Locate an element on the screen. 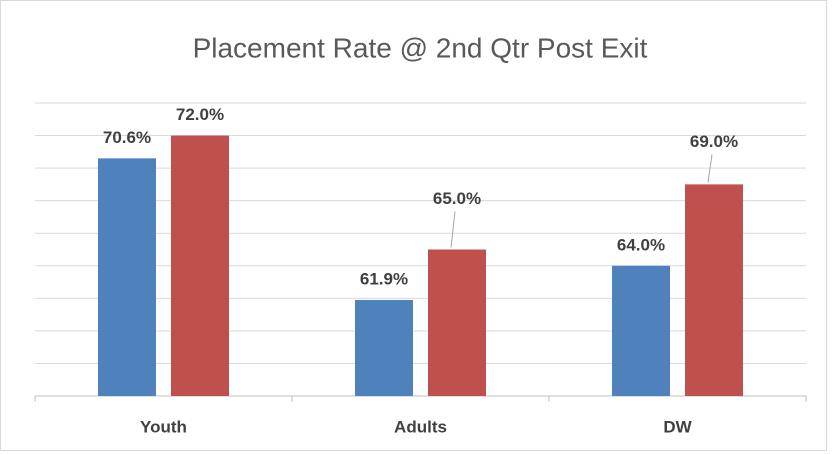 The height and width of the screenshot is (454, 834). x-tick-label: Youth is located at coordinates (163, 426).